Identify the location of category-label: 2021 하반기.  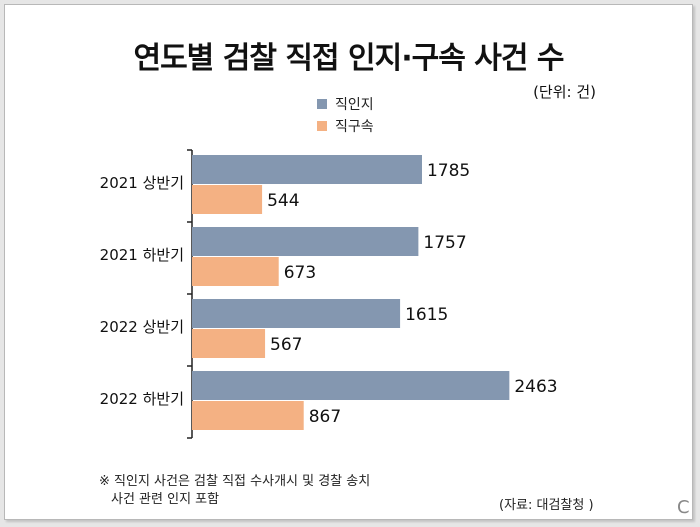
(142, 255).